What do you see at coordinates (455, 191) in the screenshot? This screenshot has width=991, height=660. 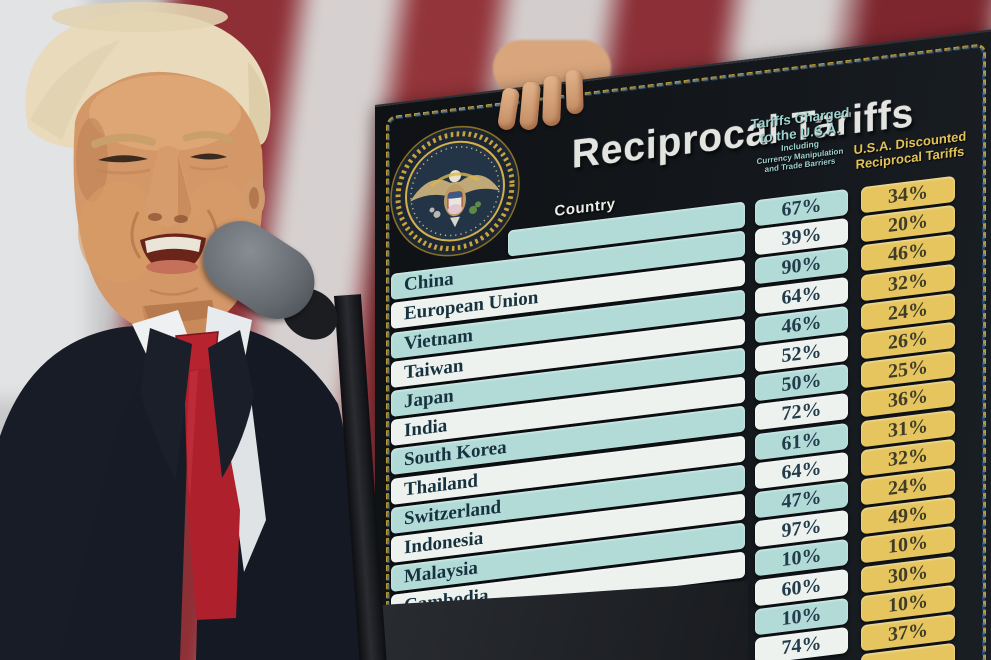 I see `presidential-seal-icon` at bounding box center [455, 191].